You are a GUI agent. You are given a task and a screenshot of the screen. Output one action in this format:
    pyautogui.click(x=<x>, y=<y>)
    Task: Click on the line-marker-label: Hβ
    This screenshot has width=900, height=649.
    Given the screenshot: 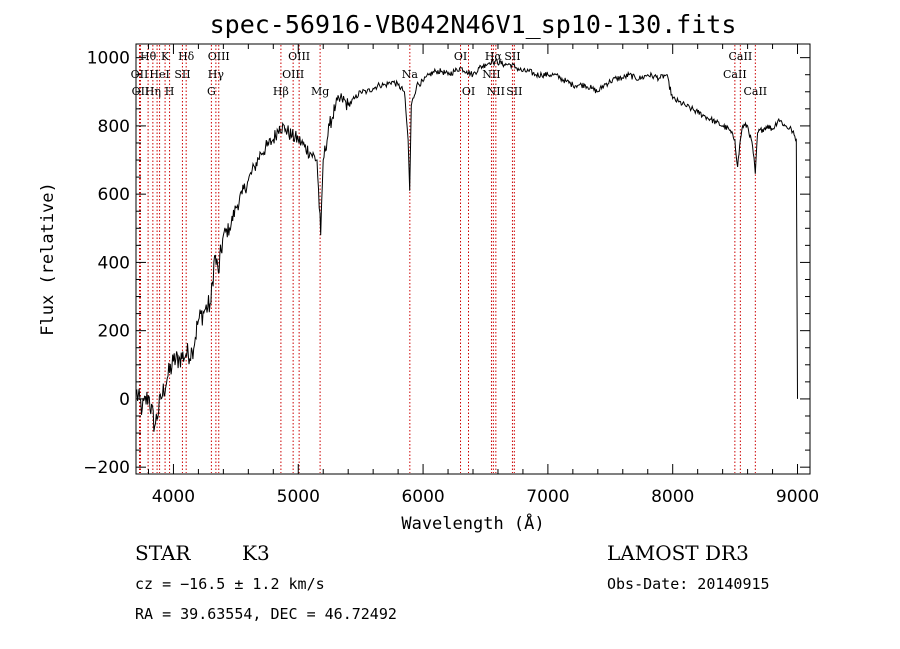 What is the action you would take?
    pyautogui.click(x=281, y=91)
    